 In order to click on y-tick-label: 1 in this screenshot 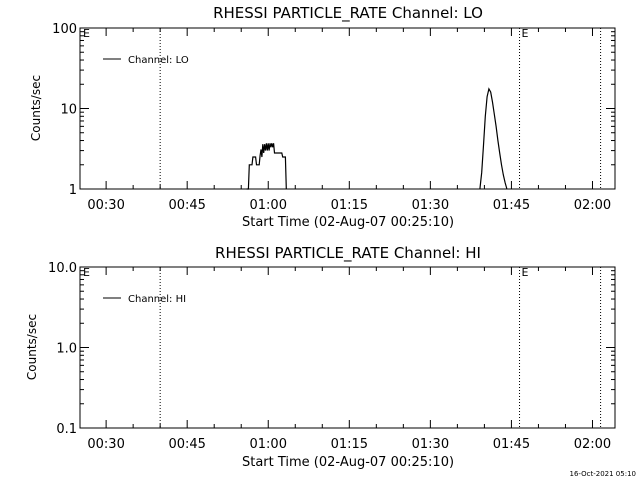, I will do `click(73, 190)`.